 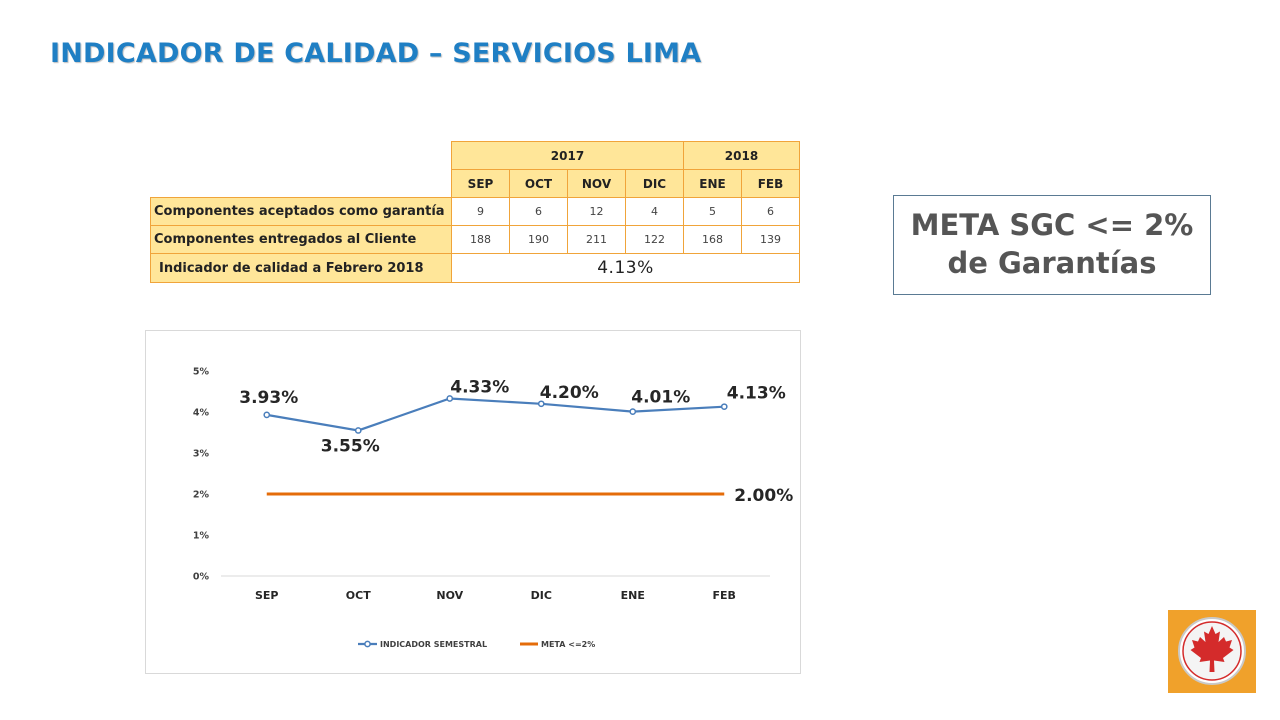 What do you see at coordinates (654, 239) in the screenshot?
I see `table-cell: 122` at bounding box center [654, 239].